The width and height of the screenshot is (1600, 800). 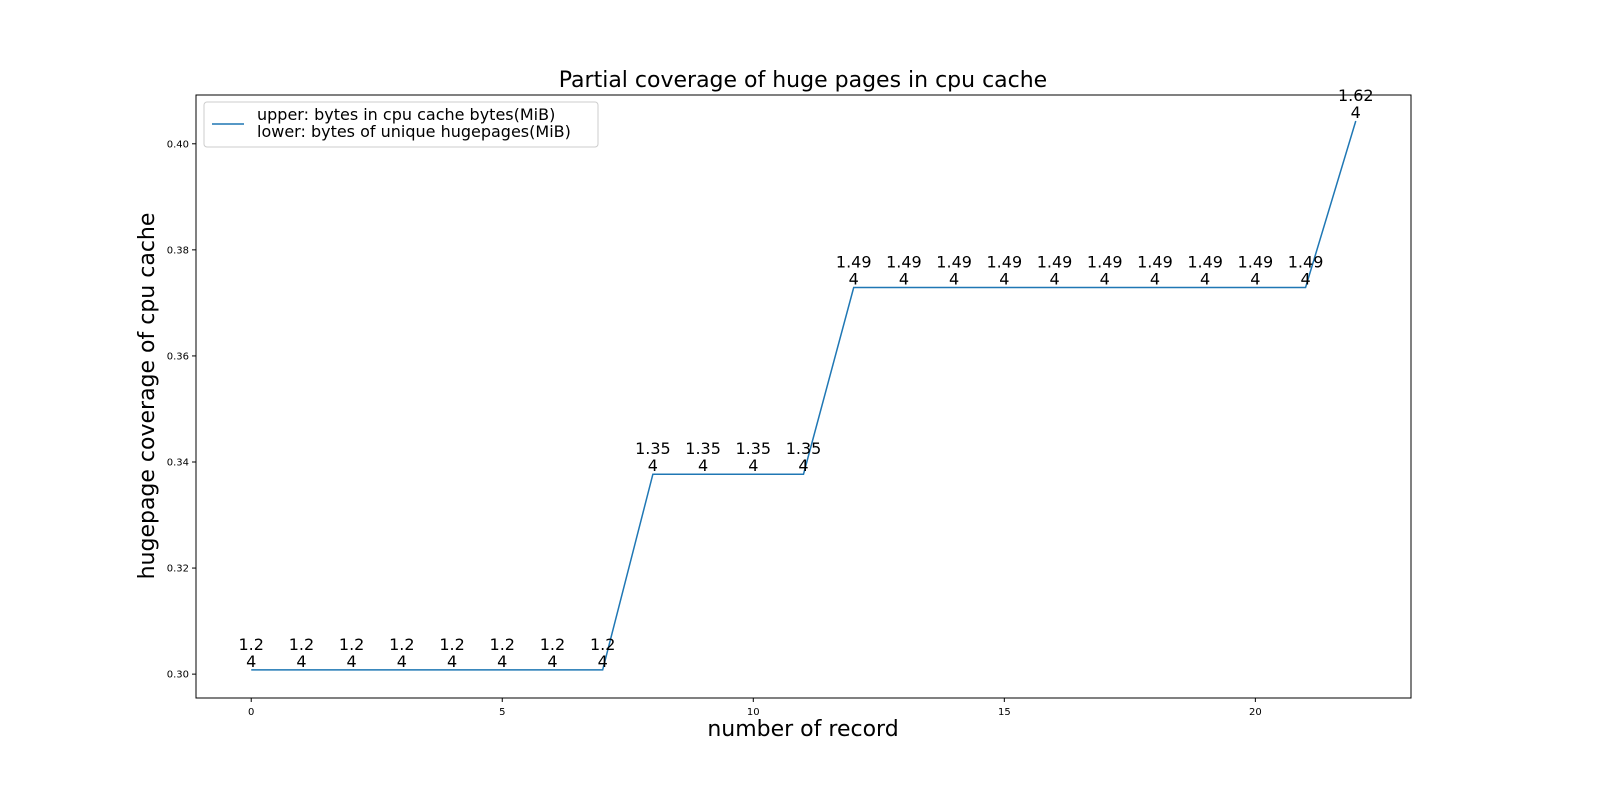 What do you see at coordinates (147, 396) in the screenshot?
I see `y-axis-label: hugepage coverage of cpu cache` at bounding box center [147, 396].